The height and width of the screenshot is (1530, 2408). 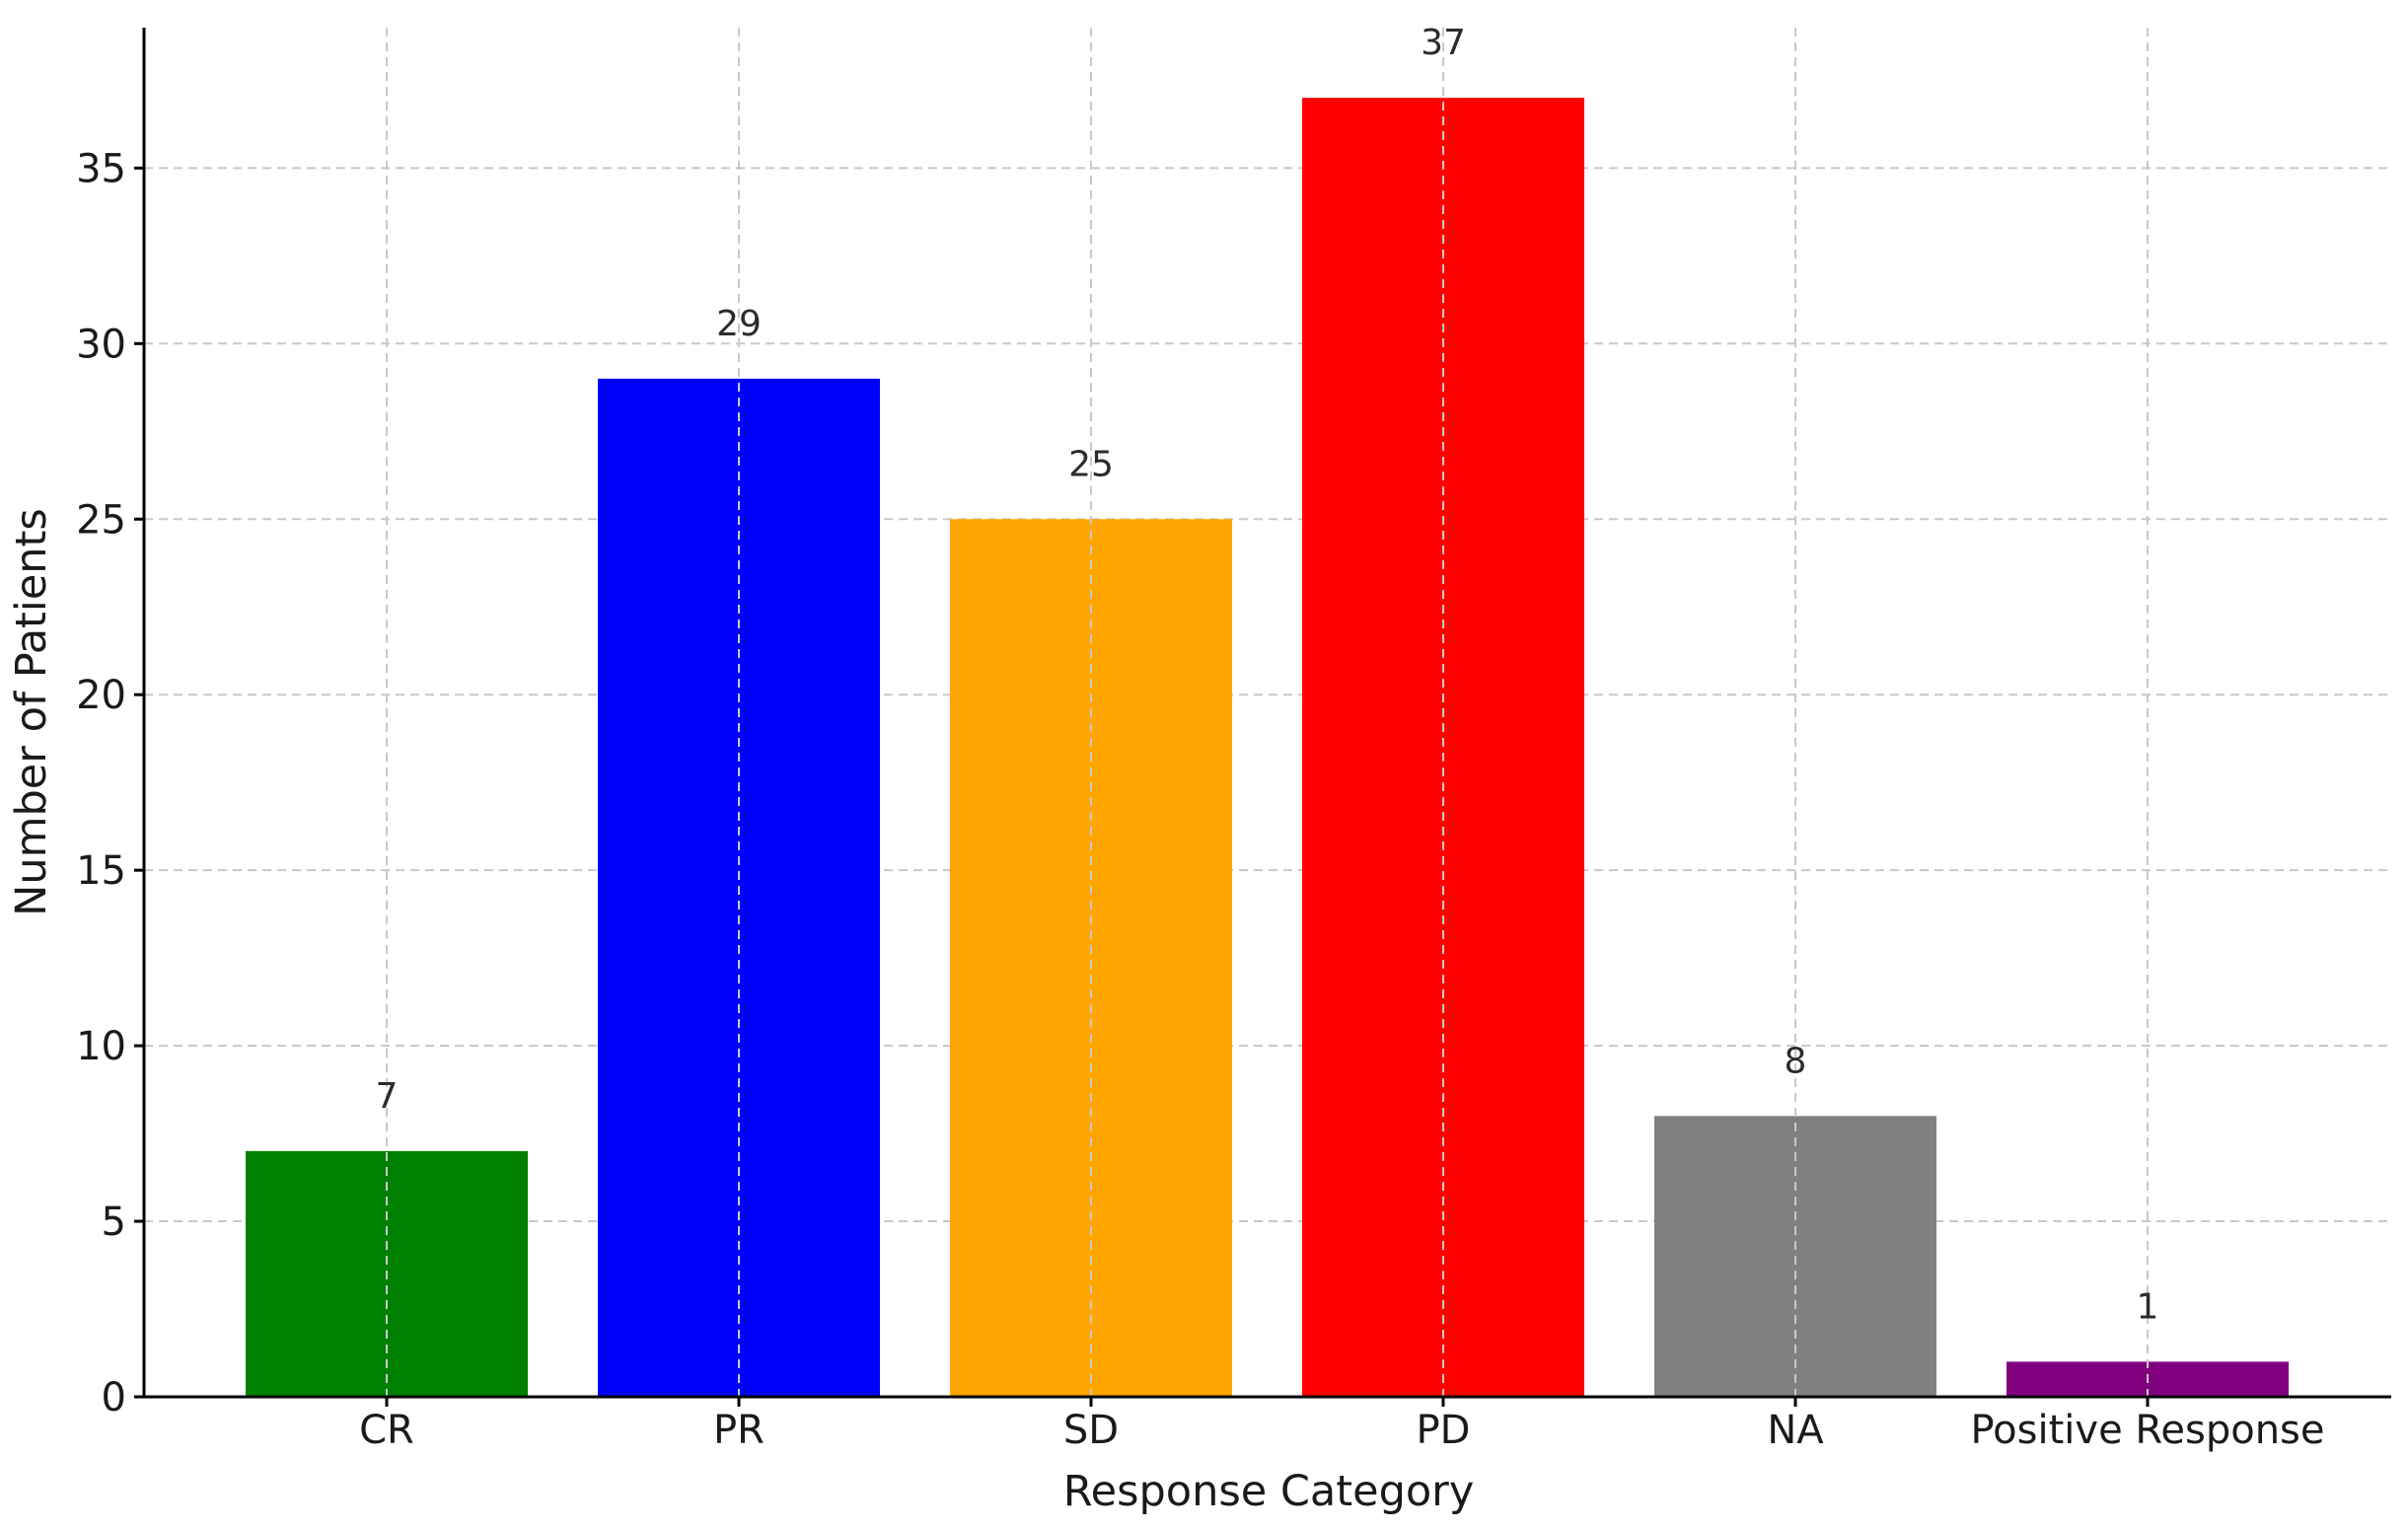 I want to click on y-axis-title: Number of Patients, so click(x=32, y=712).